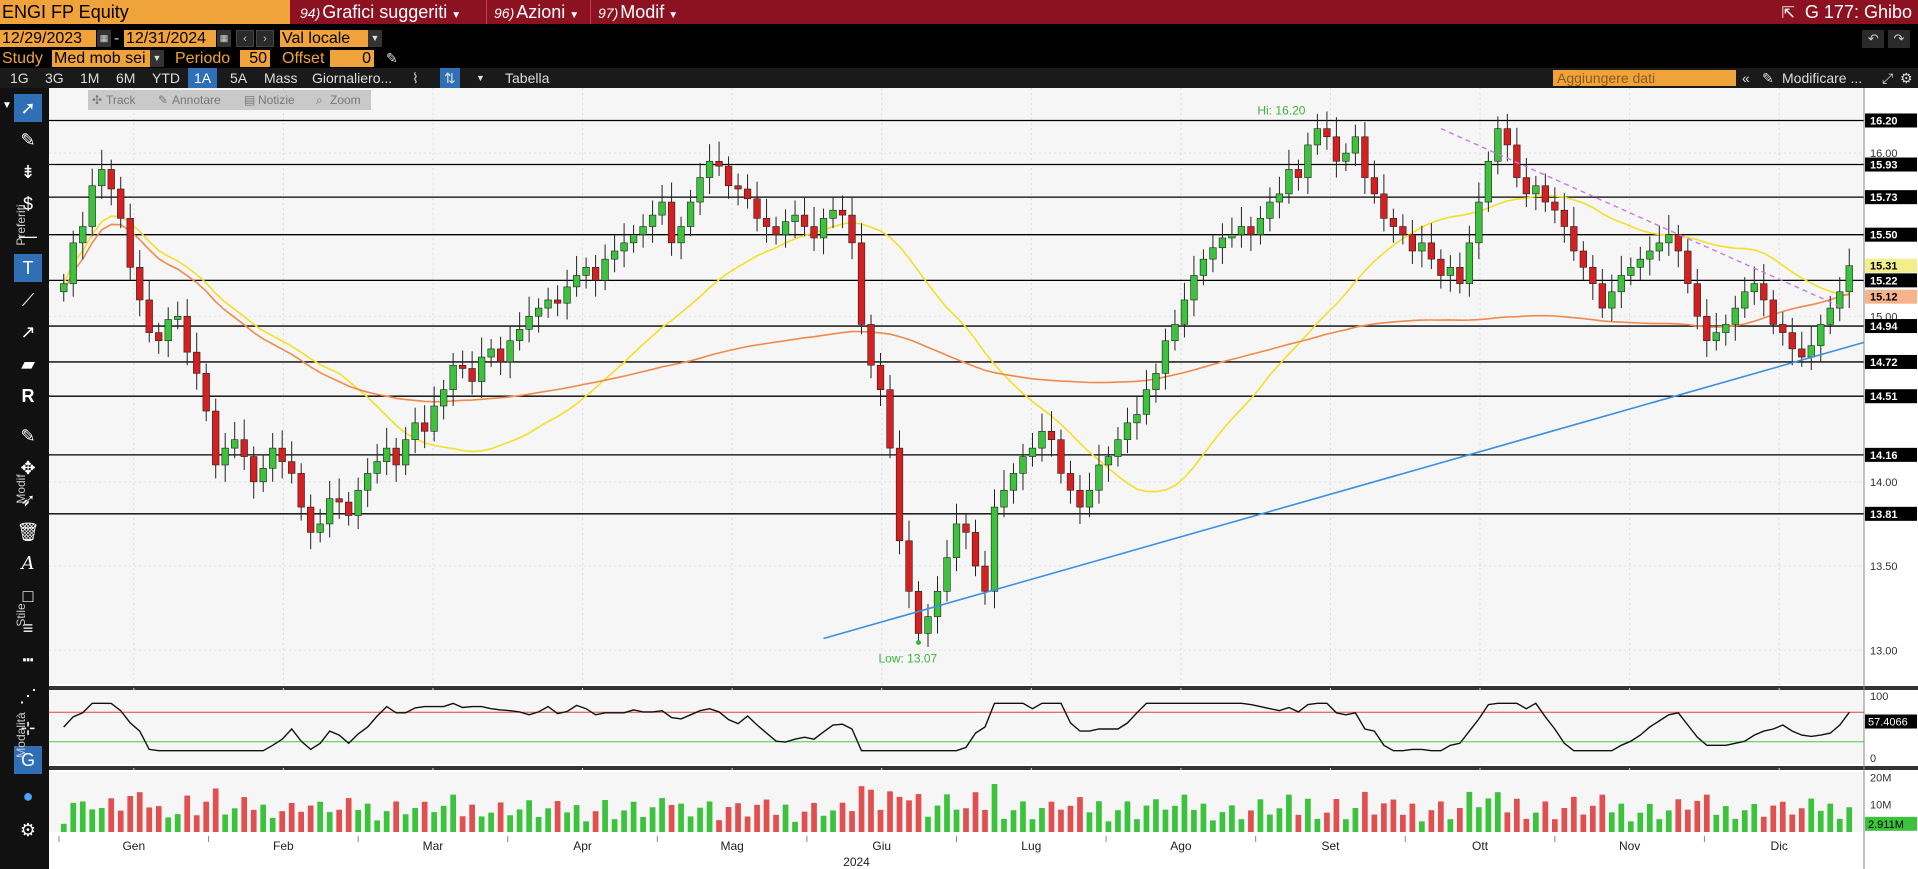 Image resolution: width=1918 pixels, height=869 pixels. I want to click on table-button: Tabella, so click(527, 78).